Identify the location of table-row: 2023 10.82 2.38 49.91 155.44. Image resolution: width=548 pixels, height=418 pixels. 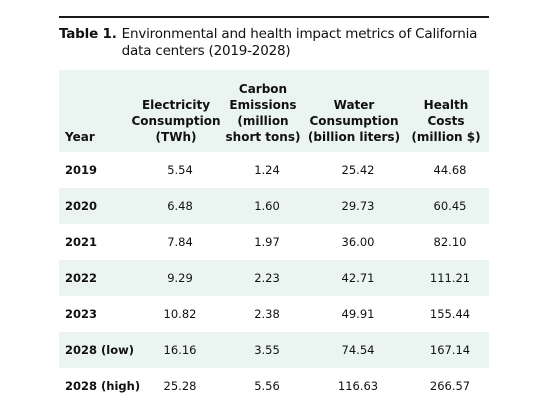
(274, 314).